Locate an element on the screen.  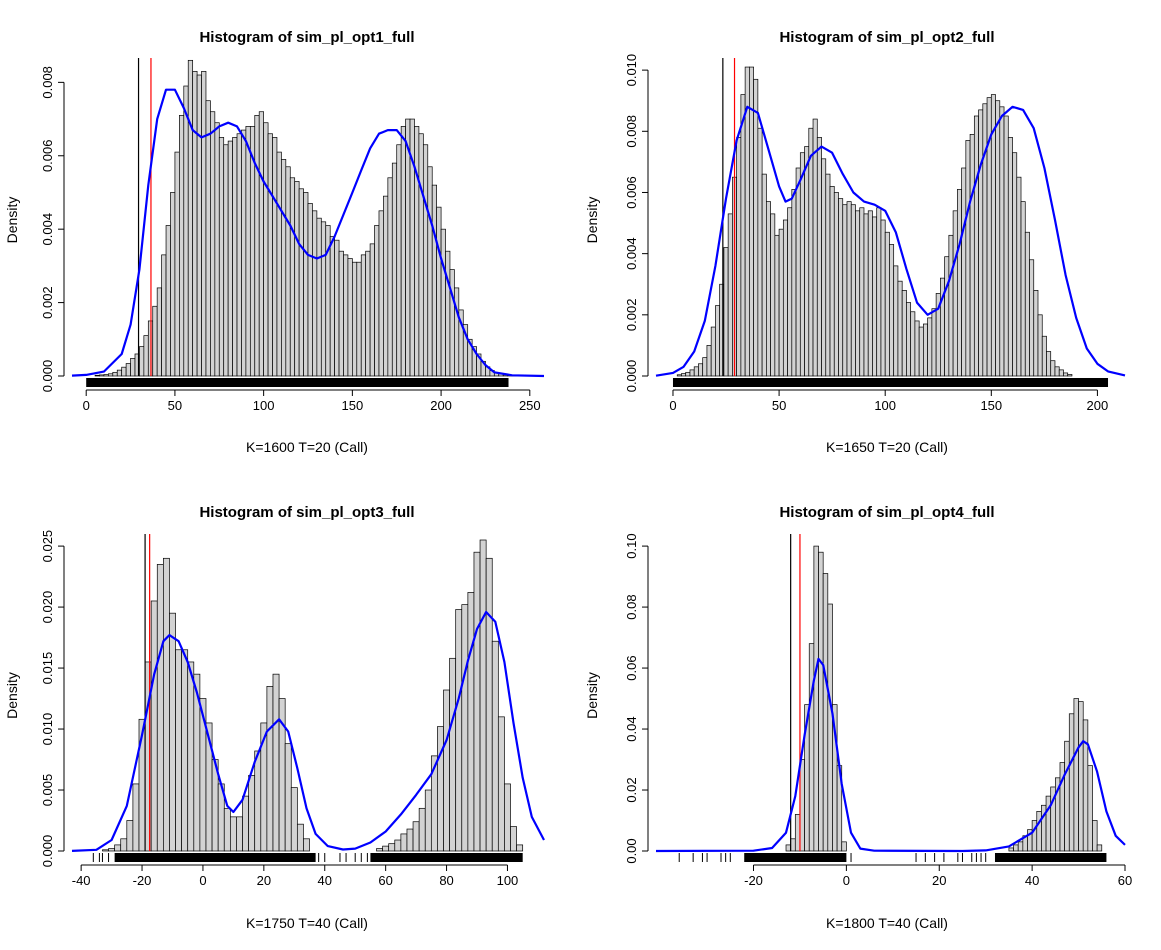
y-tick-label: 0.004 is located at coordinates (631, 253).